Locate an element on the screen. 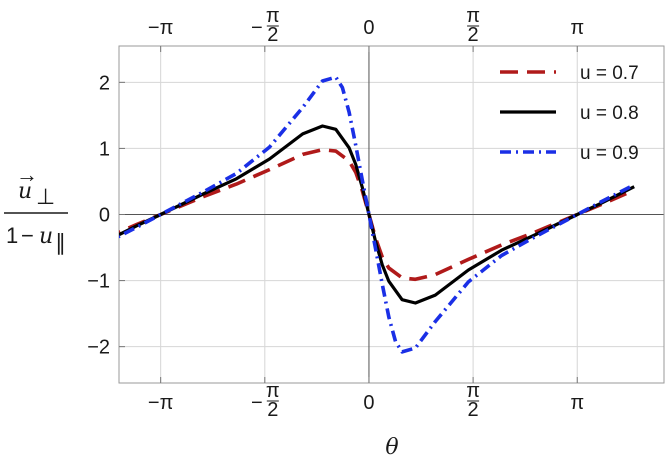 Image resolution: width=668 pixels, height=470 pixels. legend-label-2: u = 0.8 is located at coordinates (609, 113).